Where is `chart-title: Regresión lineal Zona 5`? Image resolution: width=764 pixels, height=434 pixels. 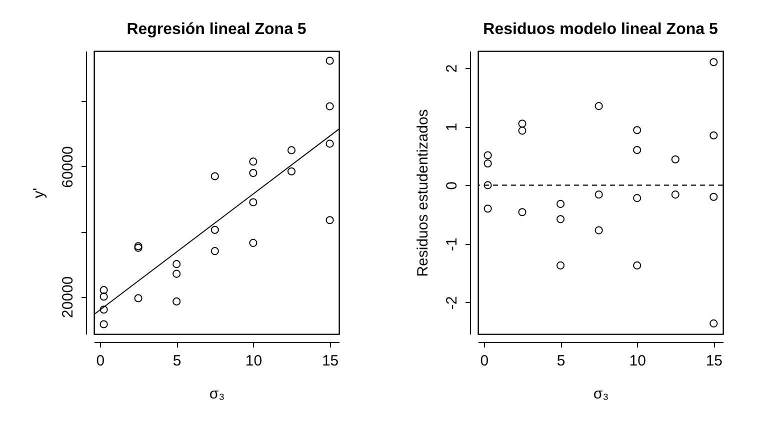 chart-title: Regresión lineal Zona 5 is located at coordinates (216, 29).